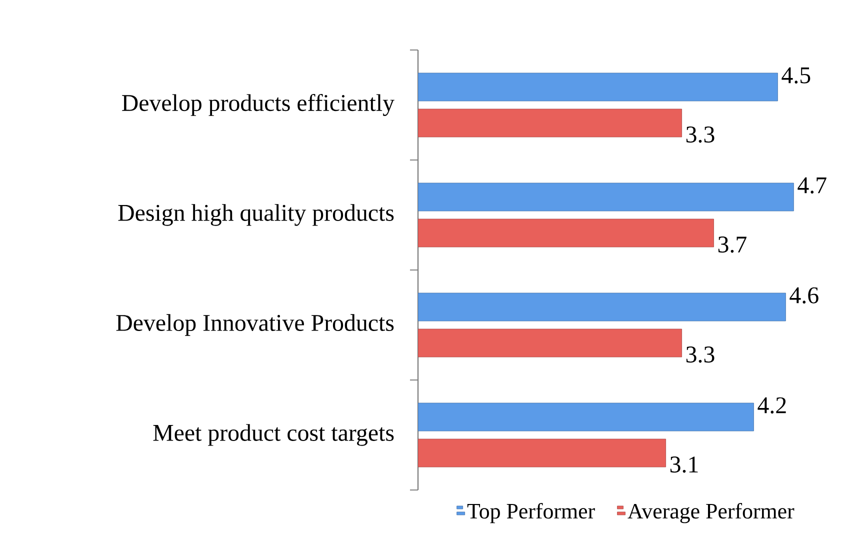 The width and height of the screenshot is (844, 540). I want to click on data-label: 4.7, so click(812, 185).